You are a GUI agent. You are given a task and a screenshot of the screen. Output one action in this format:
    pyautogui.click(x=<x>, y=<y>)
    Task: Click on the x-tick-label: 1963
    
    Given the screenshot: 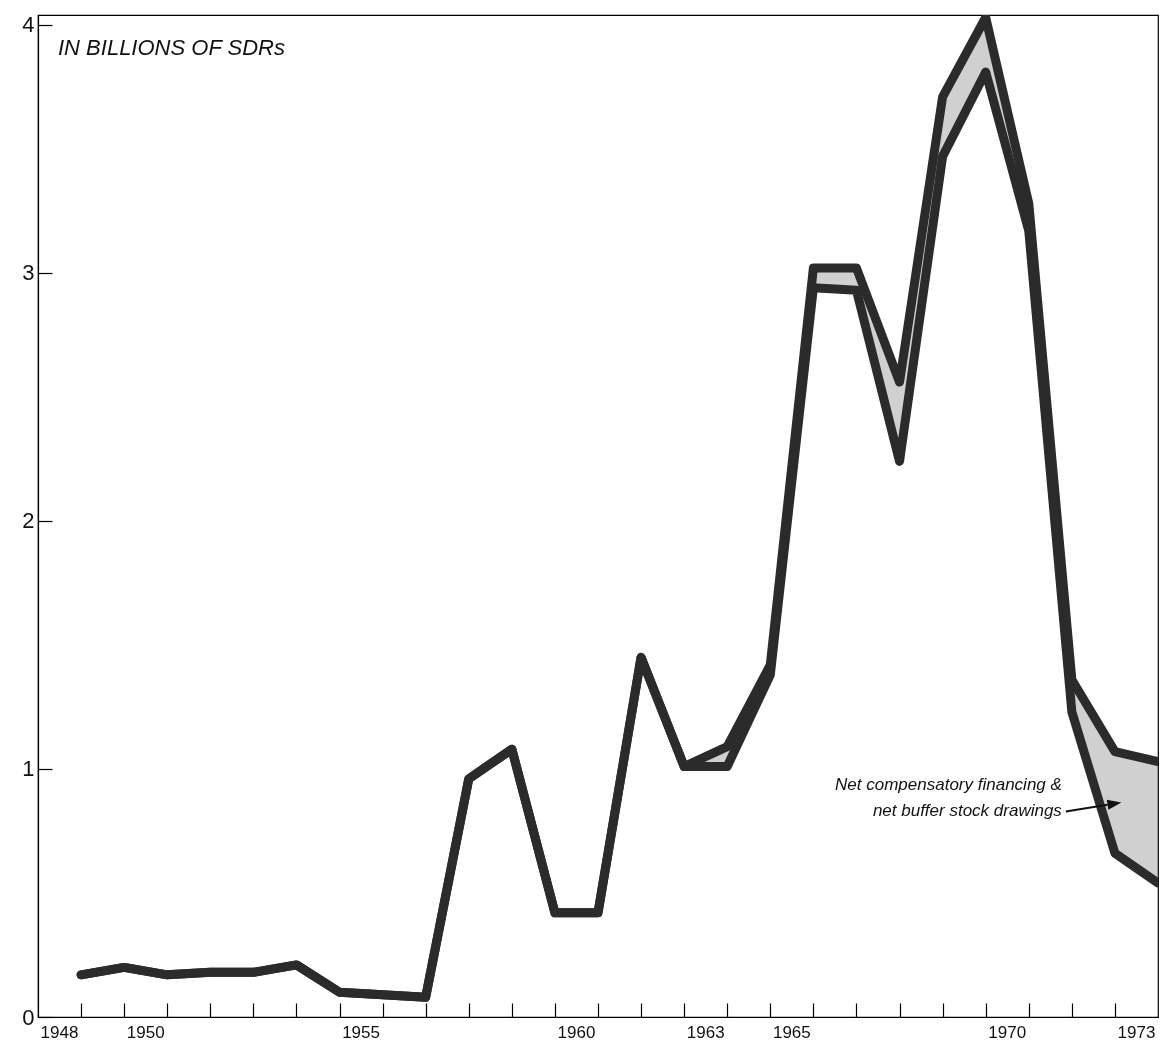 What is the action you would take?
    pyautogui.click(x=705, y=1033)
    